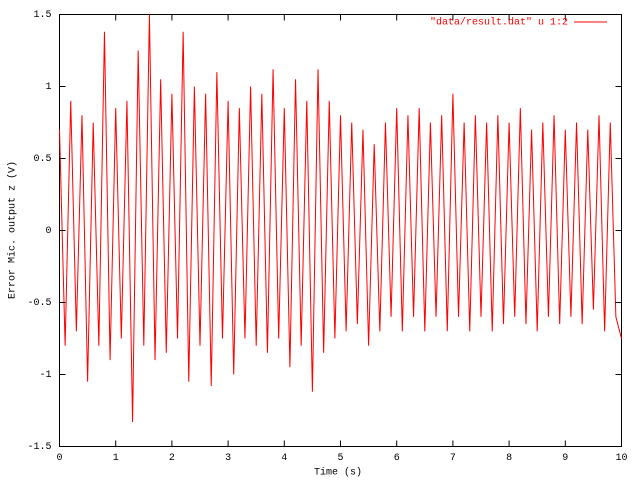 This screenshot has height=480, width=640. What do you see at coordinates (228, 458) in the screenshot?
I see `x-tick-label: 3` at bounding box center [228, 458].